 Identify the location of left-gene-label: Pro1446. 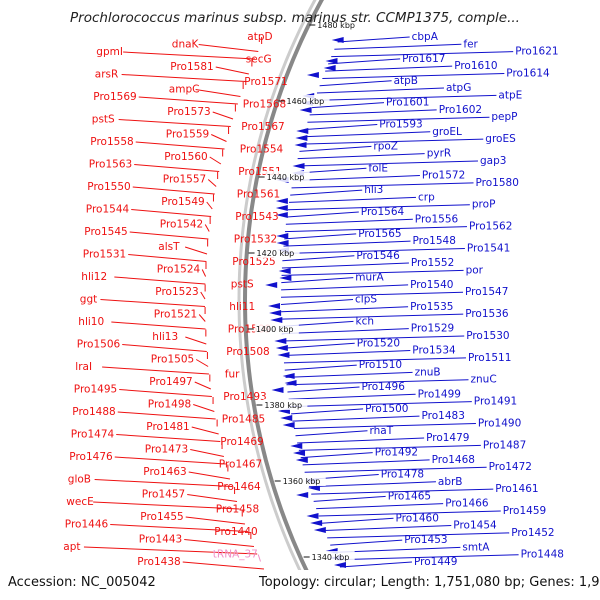
(87, 525).